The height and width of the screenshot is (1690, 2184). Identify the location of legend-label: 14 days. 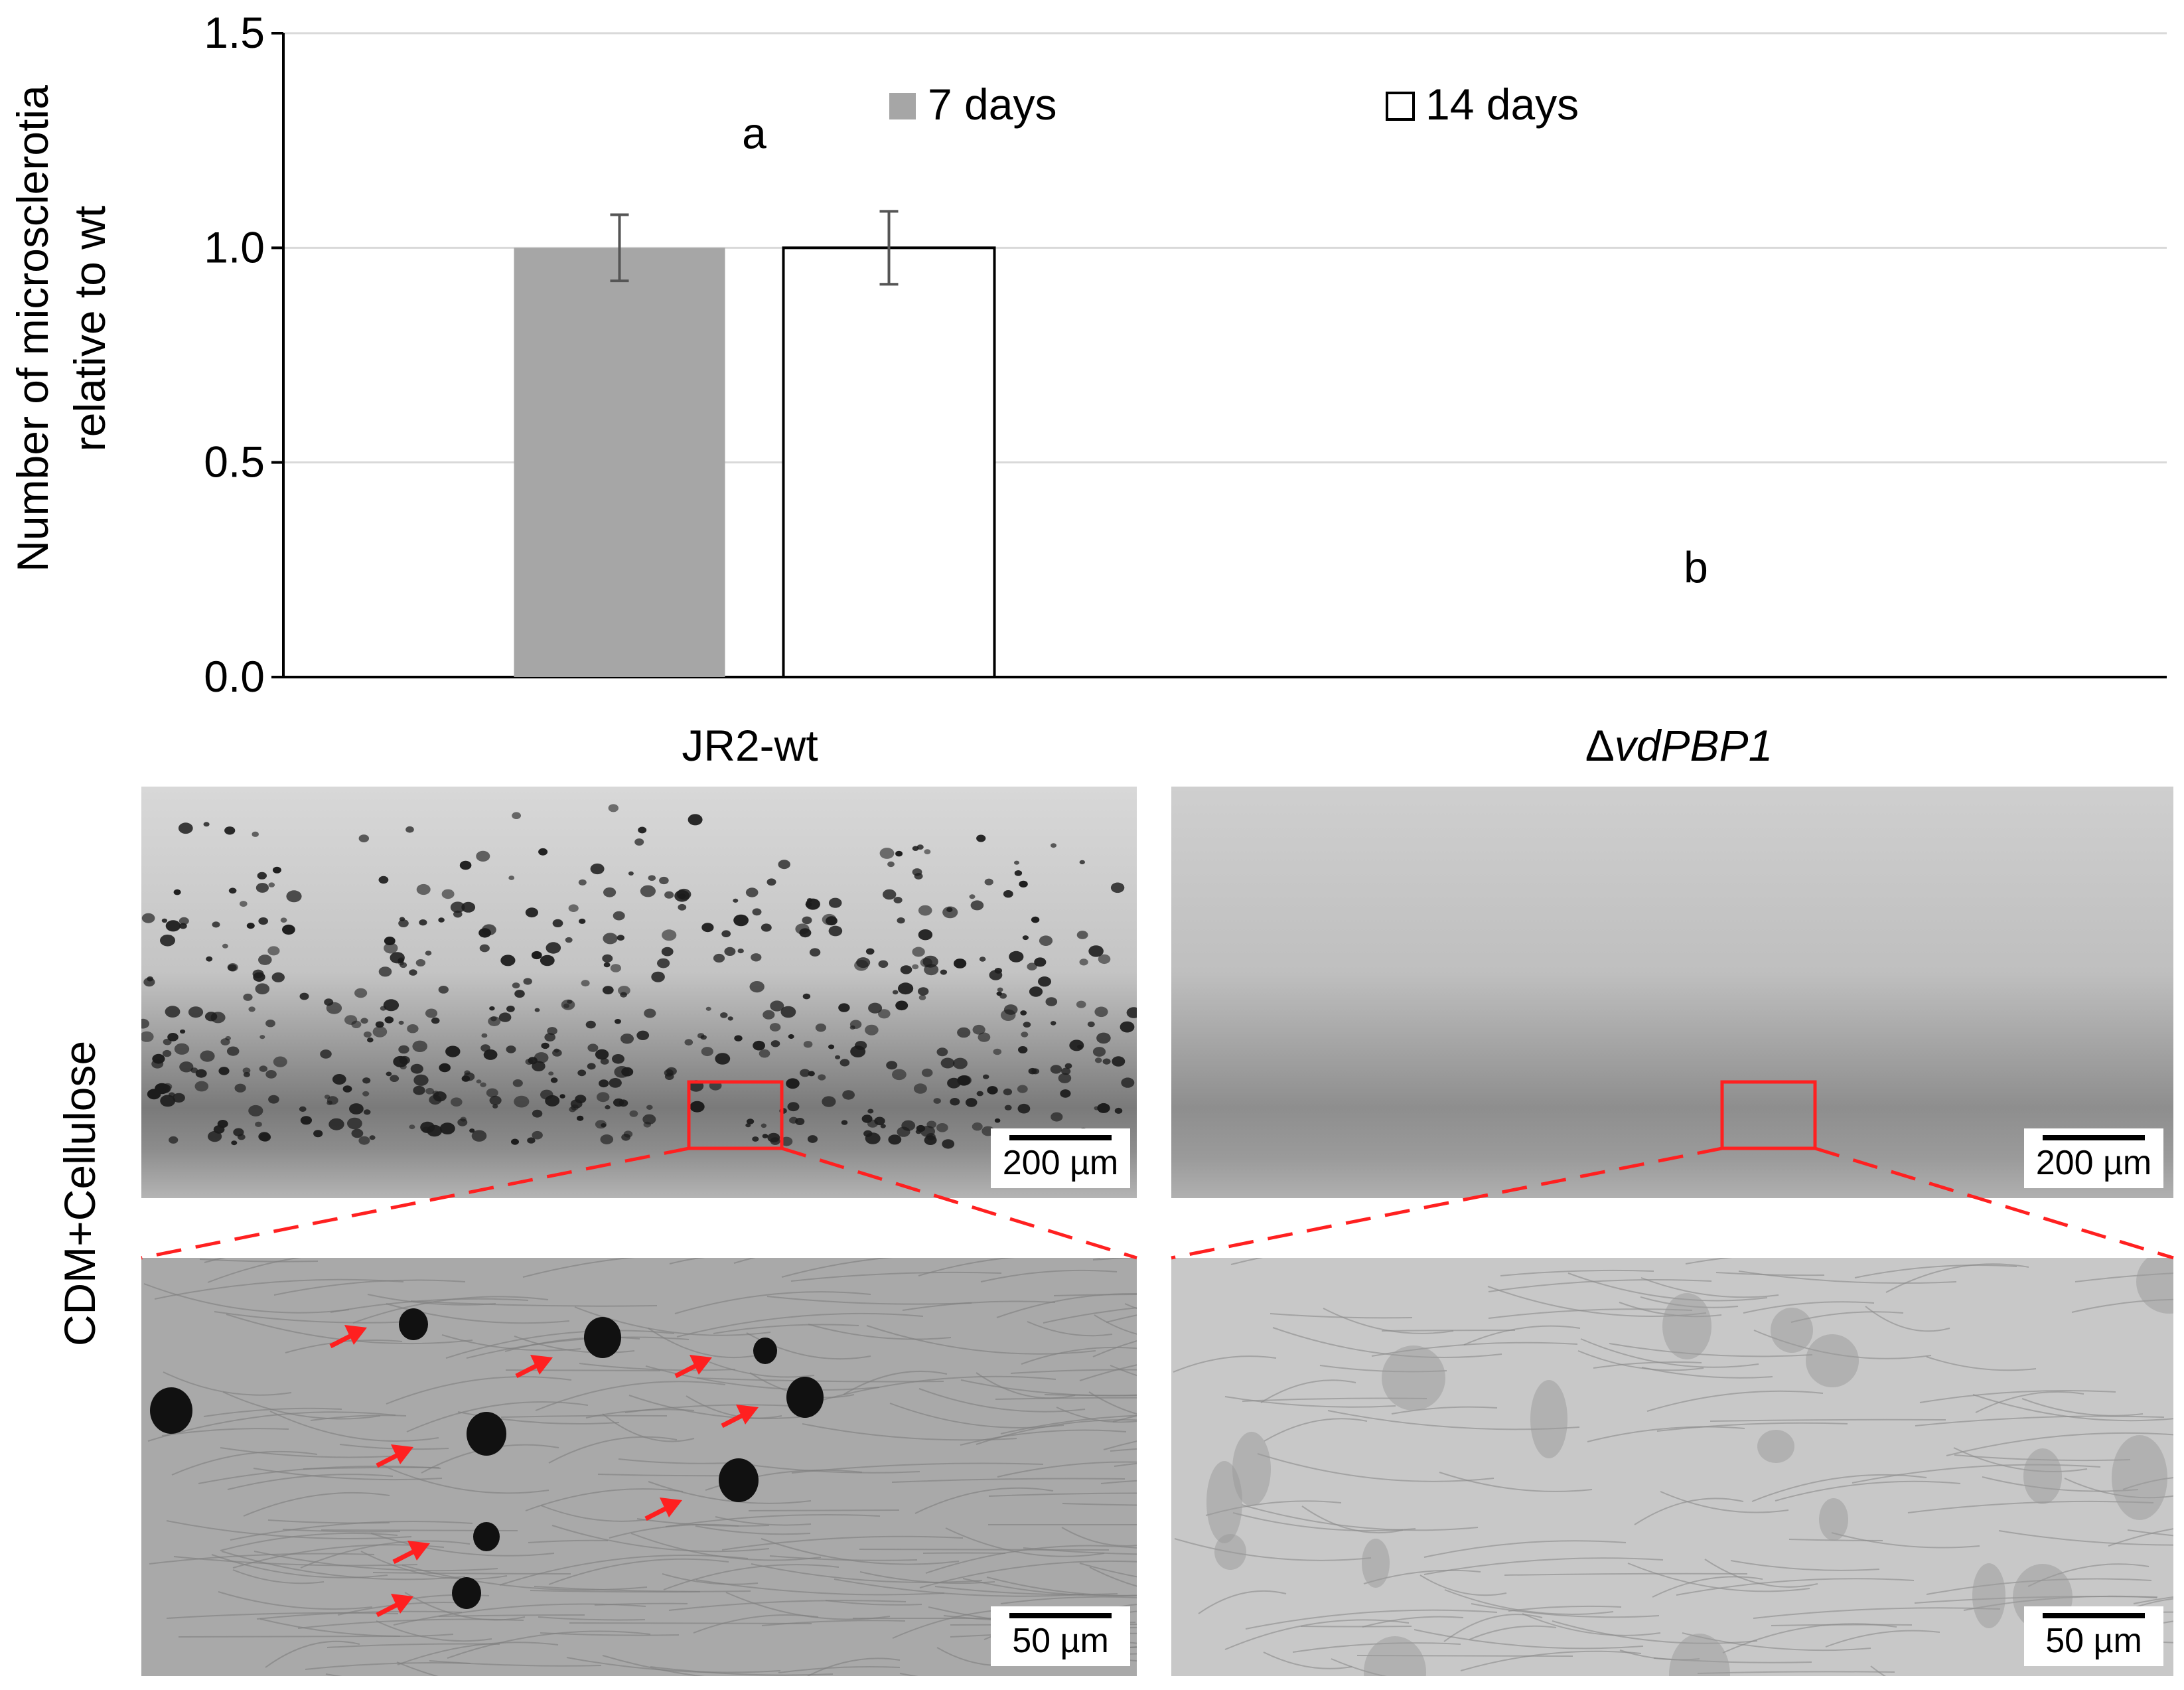
(1502, 104).